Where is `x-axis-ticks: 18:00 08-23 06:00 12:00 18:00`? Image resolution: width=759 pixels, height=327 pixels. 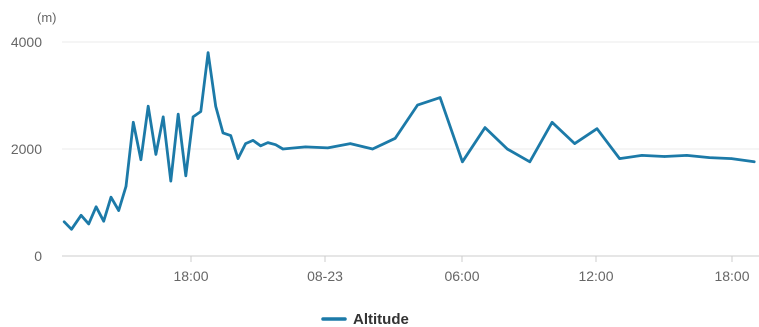
x-axis-ticks: 18:00 08-23 06:00 12:00 18:00 is located at coordinates (461, 270).